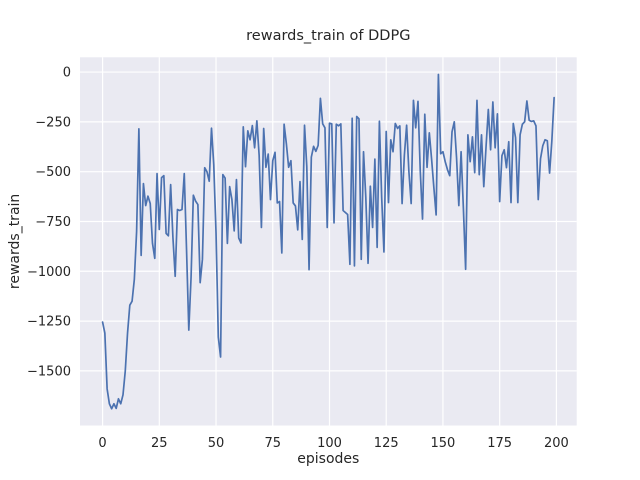  What do you see at coordinates (49, 371) in the screenshot?
I see `y-tick-label: −1500` at bounding box center [49, 371].